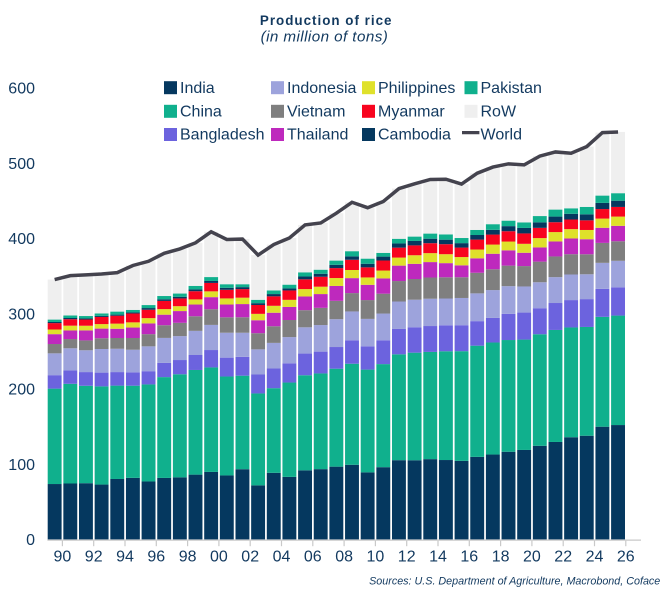 This screenshot has height=603, width=671. Describe the element at coordinates (595, 556) in the screenshot. I see `svg-text: 24` at that location.